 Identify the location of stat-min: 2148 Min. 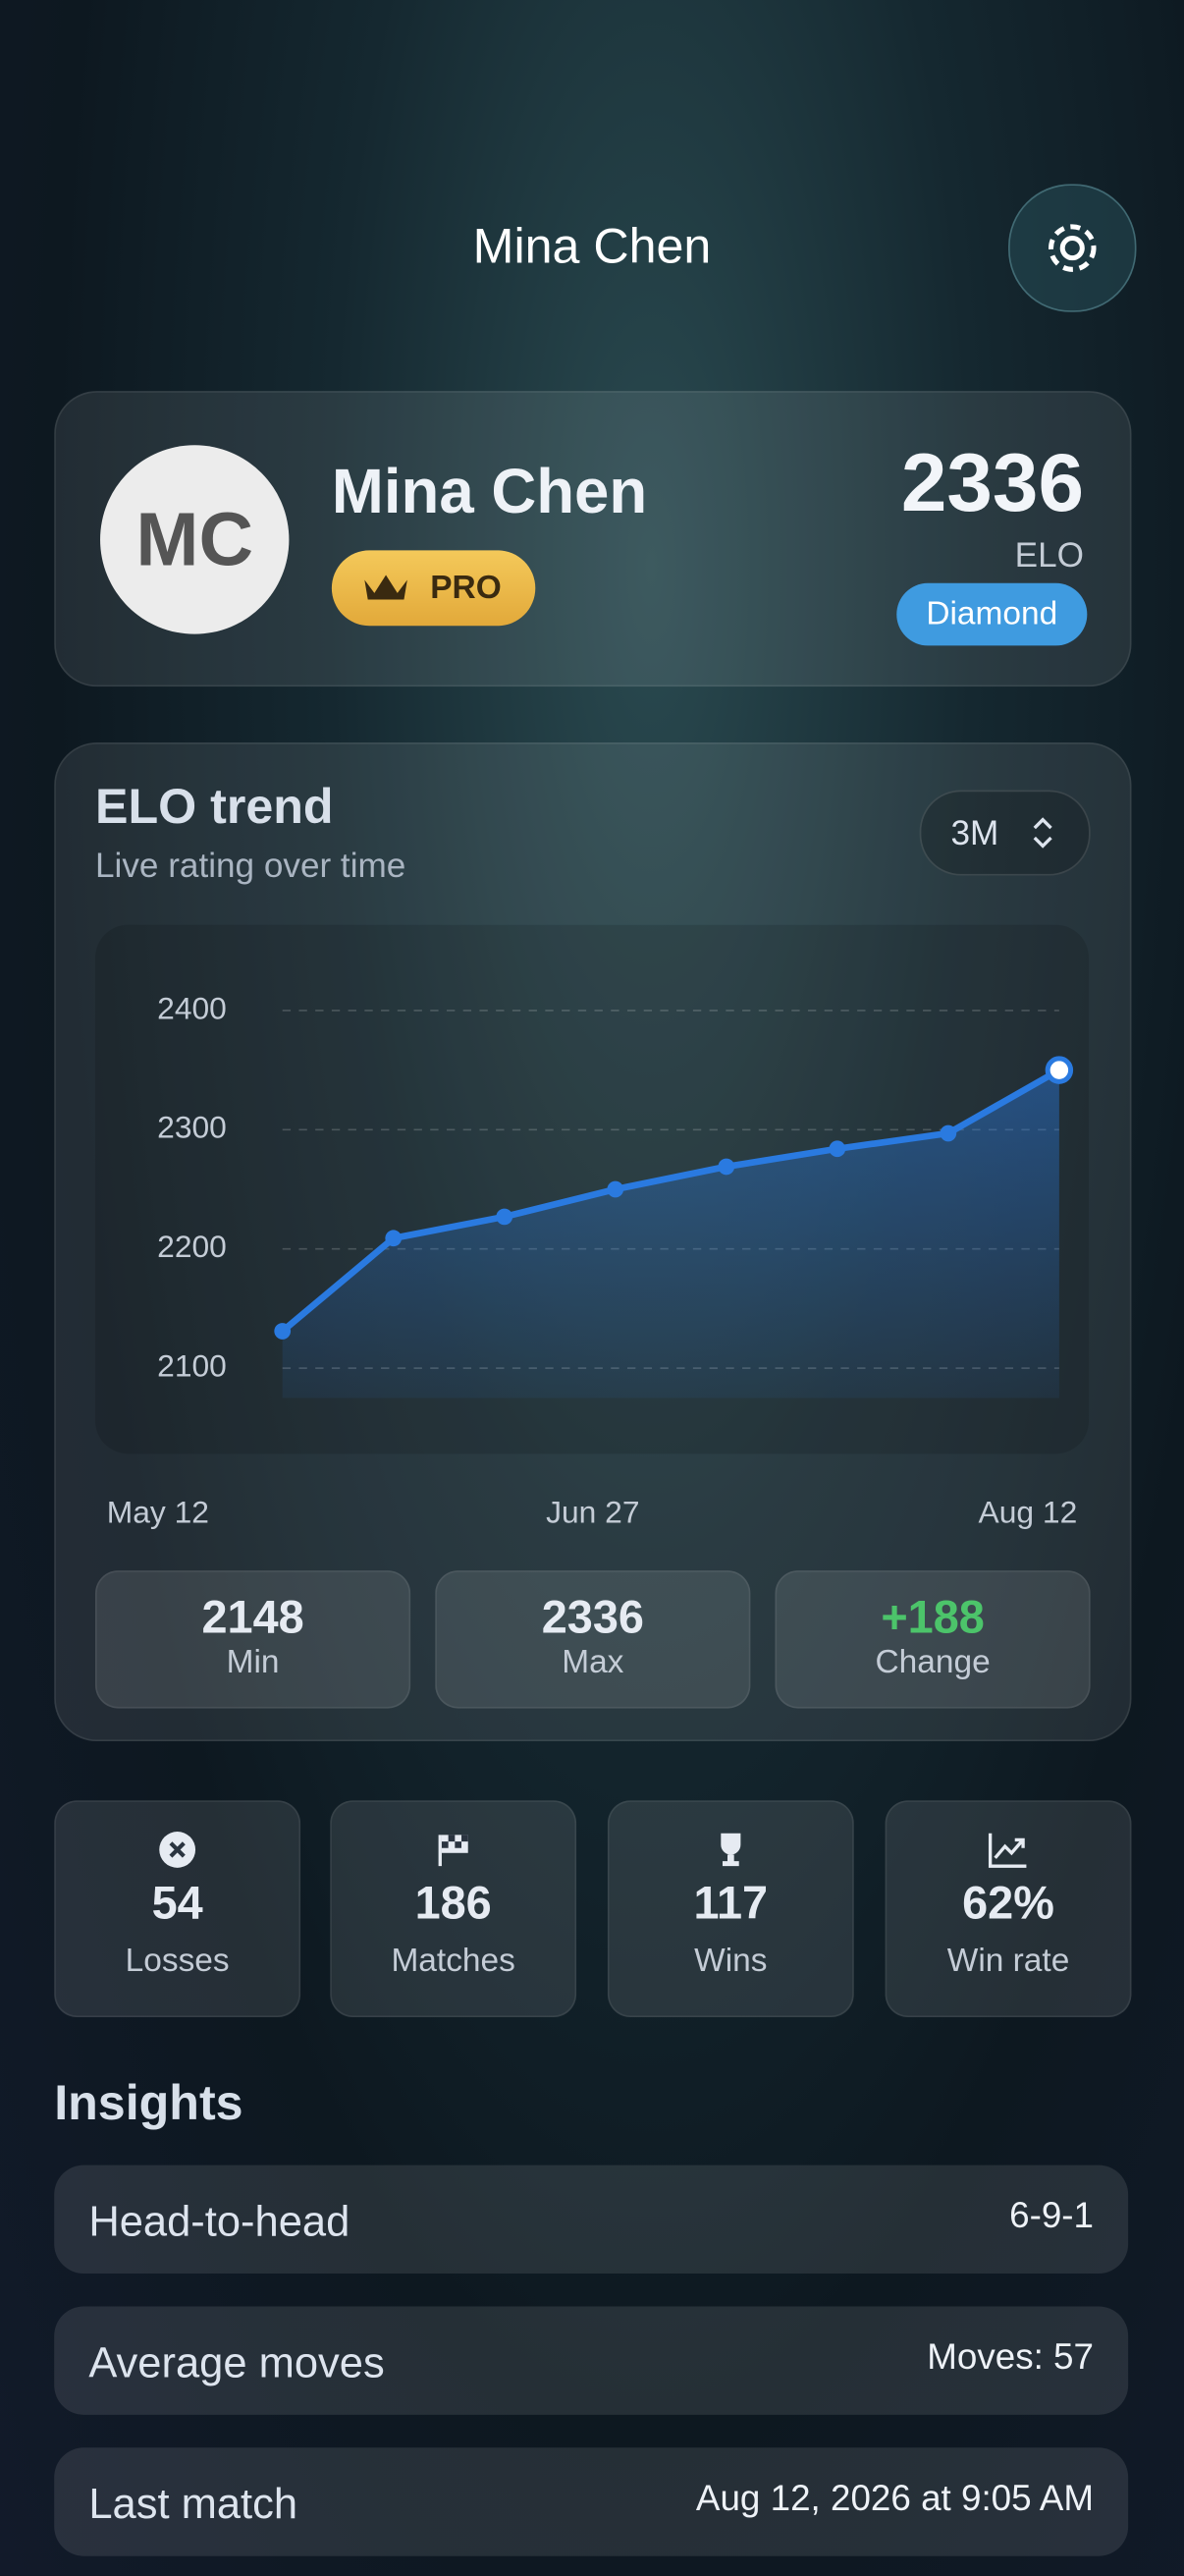
(253, 1640).